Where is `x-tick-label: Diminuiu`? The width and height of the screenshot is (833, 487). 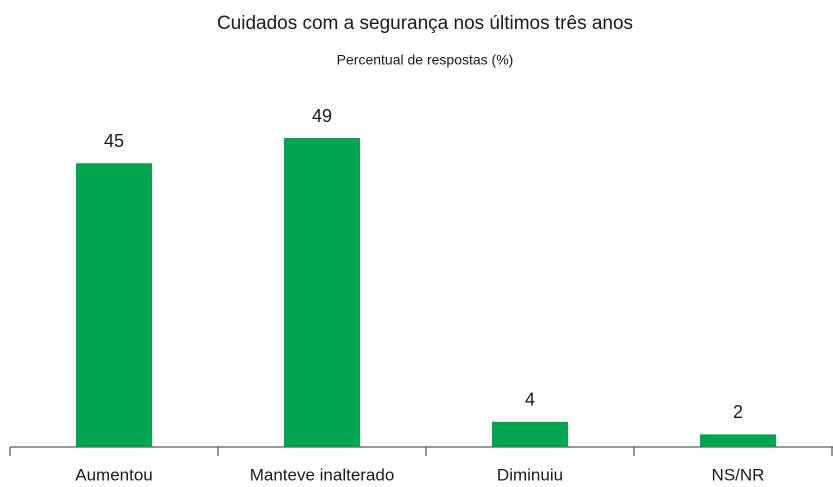 x-tick-label: Diminuiu is located at coordinates (530, 474).